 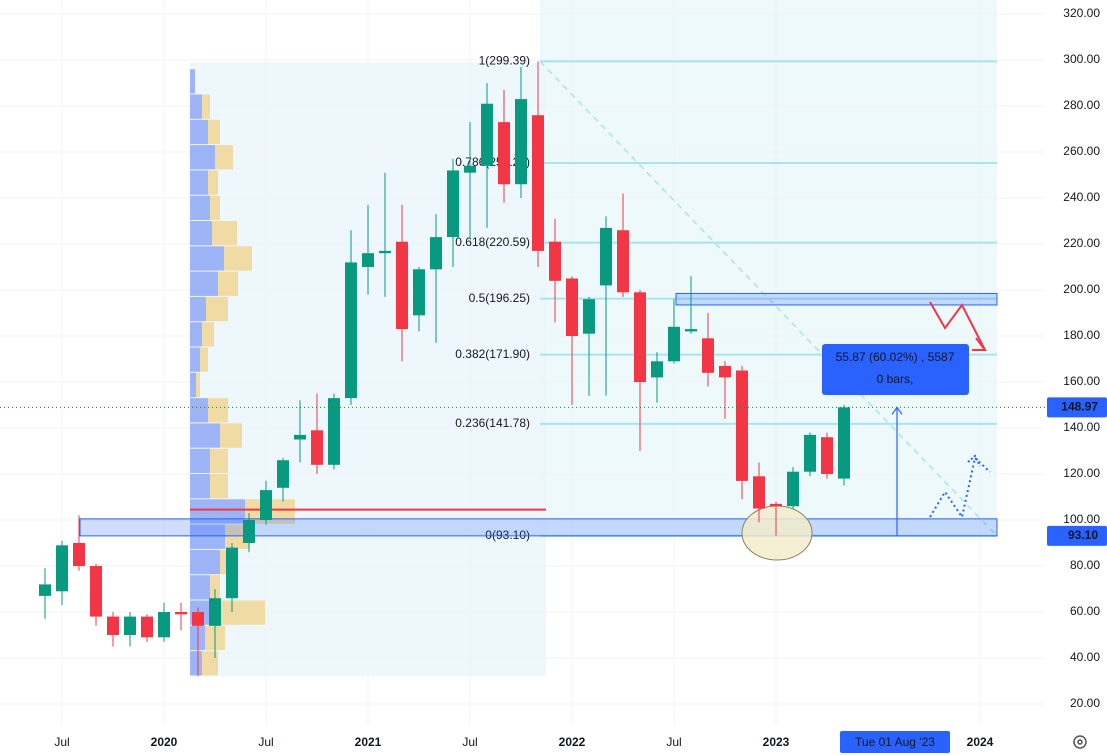 What do you see at coordinates (980, 742) in the screenshot?
I see `x-tick-label: 2024` at bounding box center [980, 742].